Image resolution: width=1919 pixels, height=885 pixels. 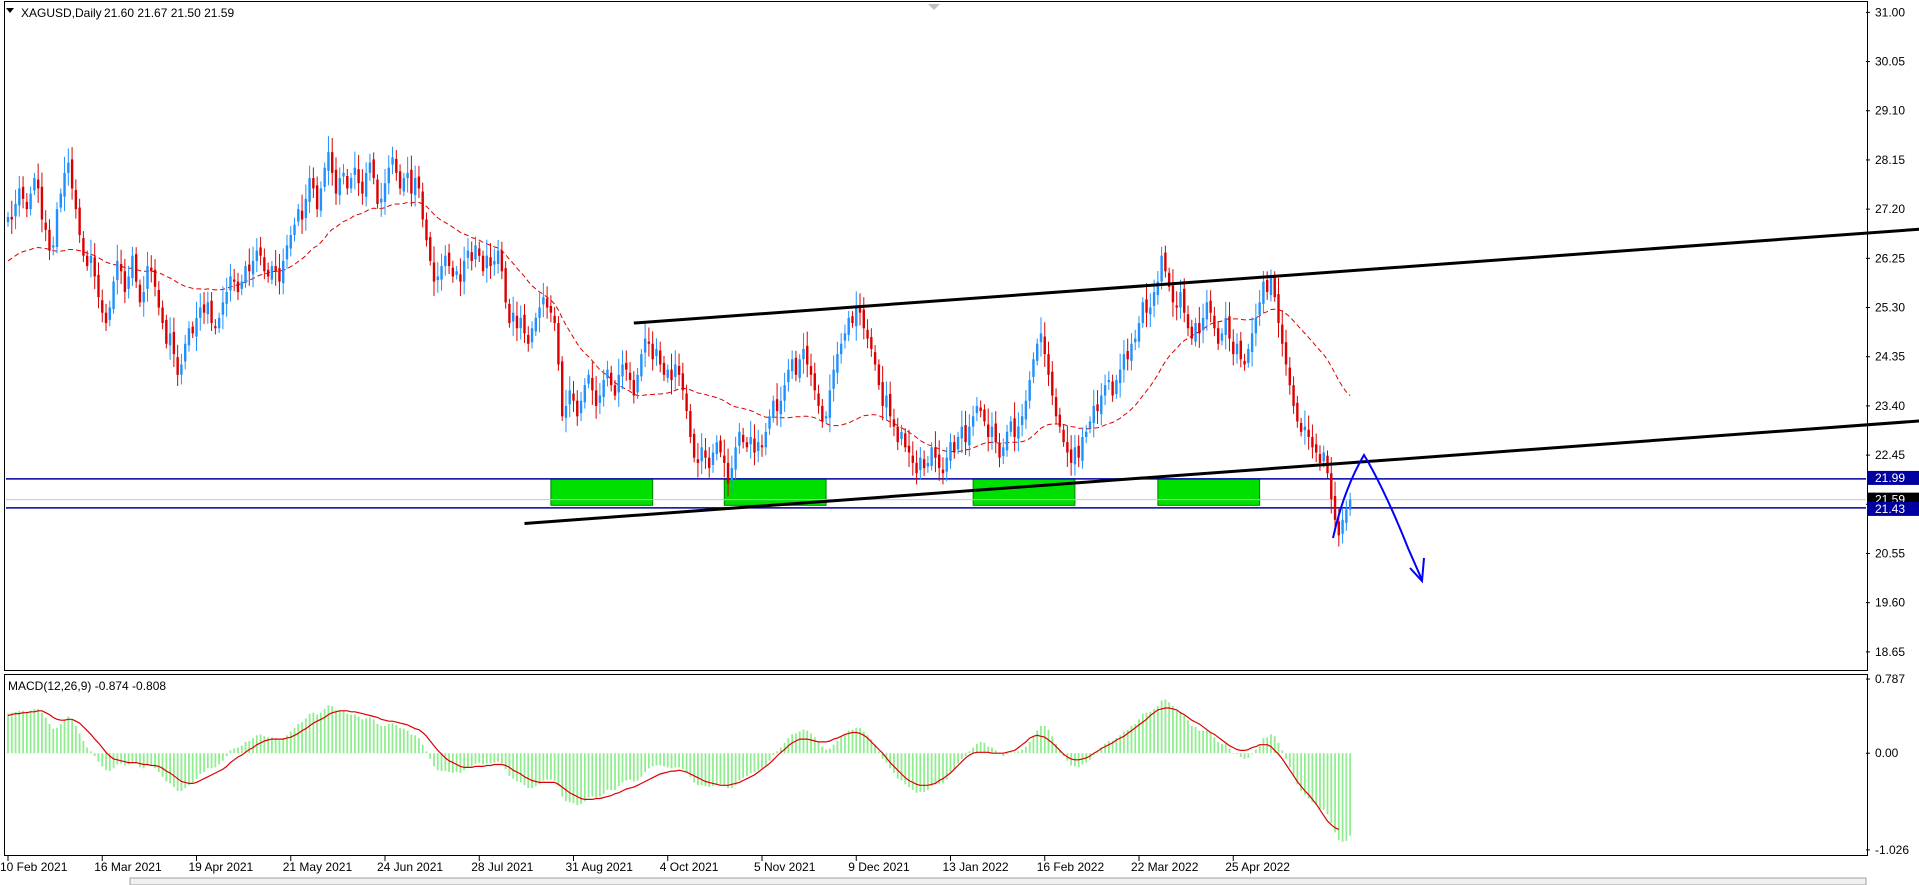 I want to click on price-tick-label: 20.55, so click(x=1890, y=553).